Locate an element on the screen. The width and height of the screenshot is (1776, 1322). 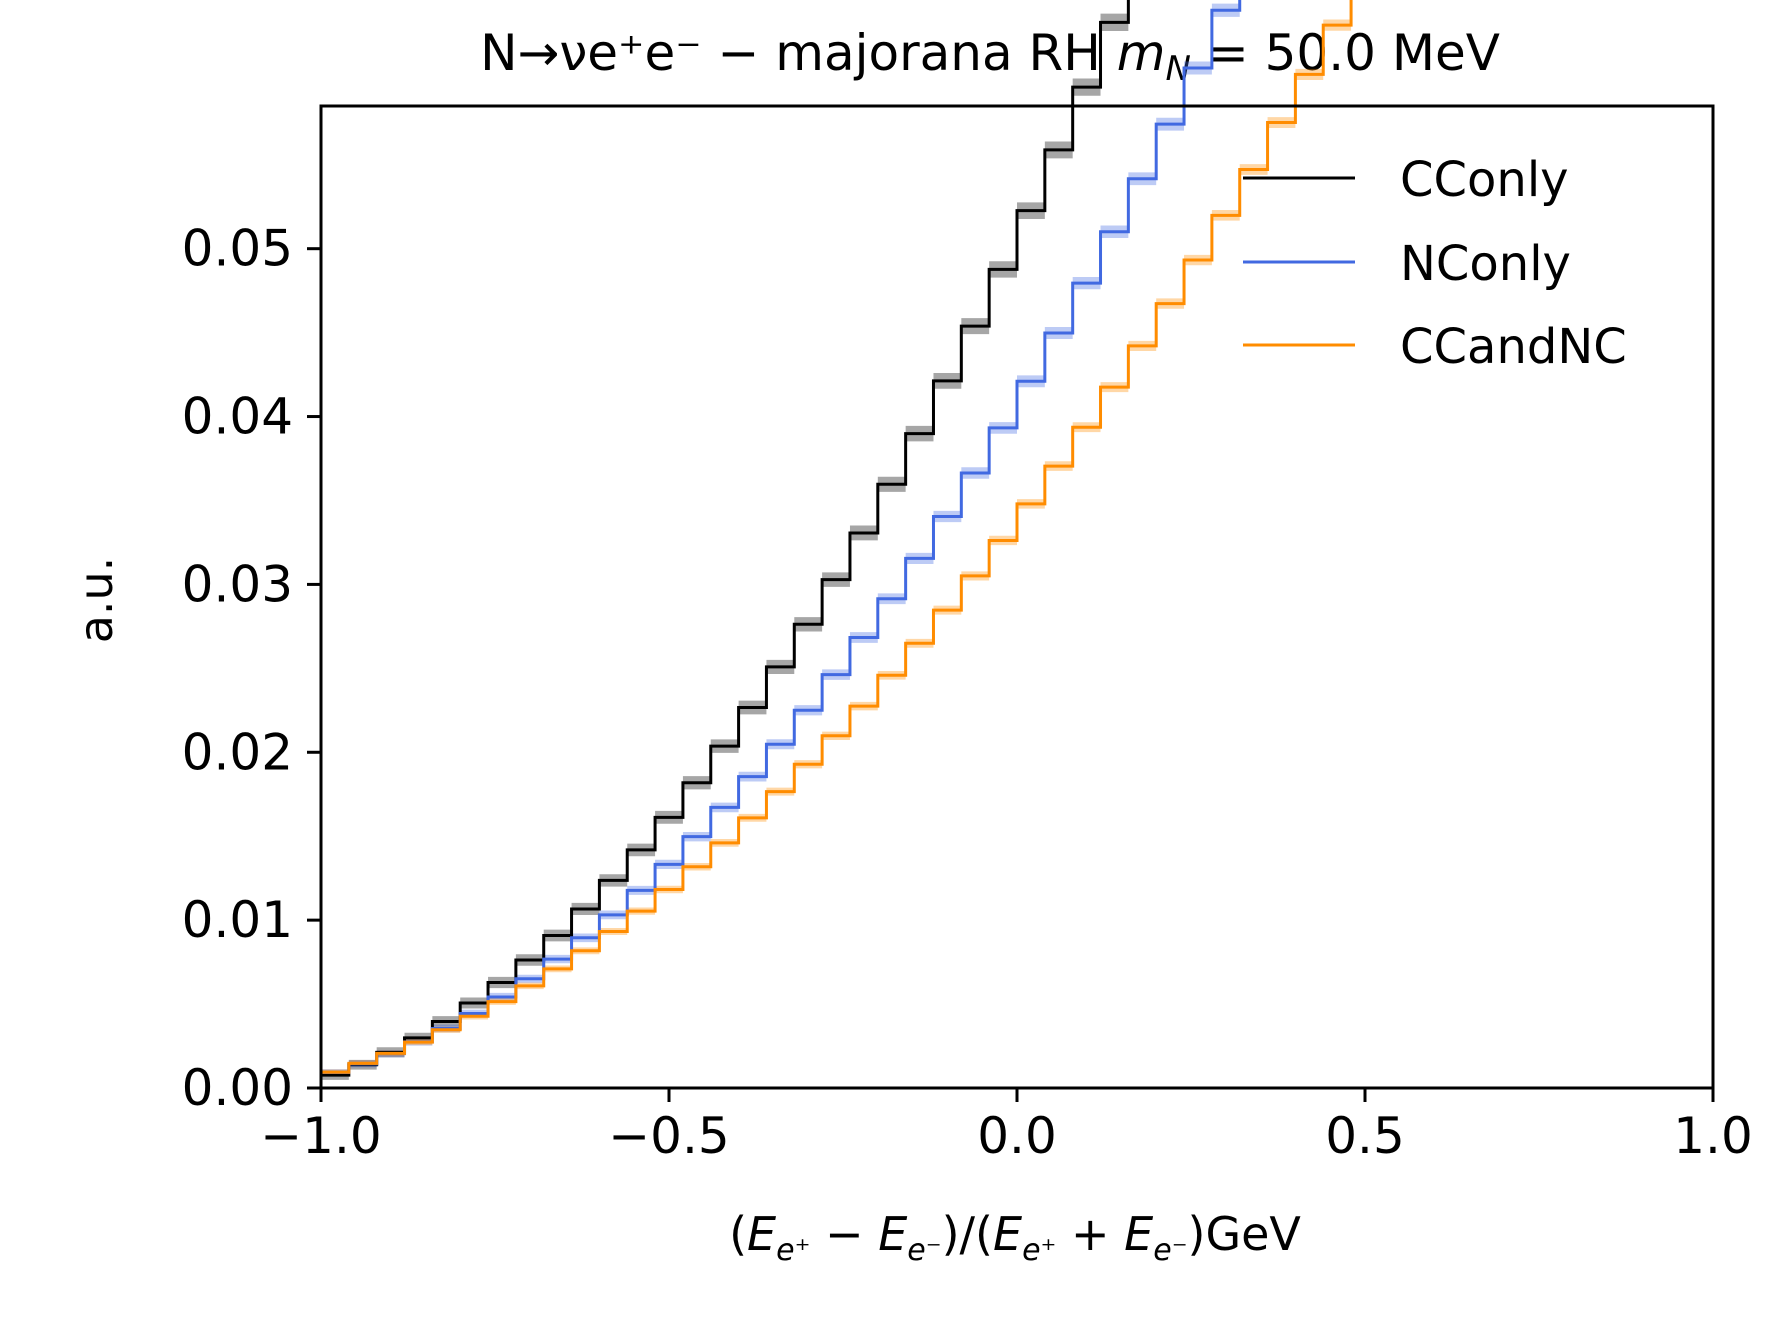
x-label-mid: )/( is located at coordinates (967, 1234).